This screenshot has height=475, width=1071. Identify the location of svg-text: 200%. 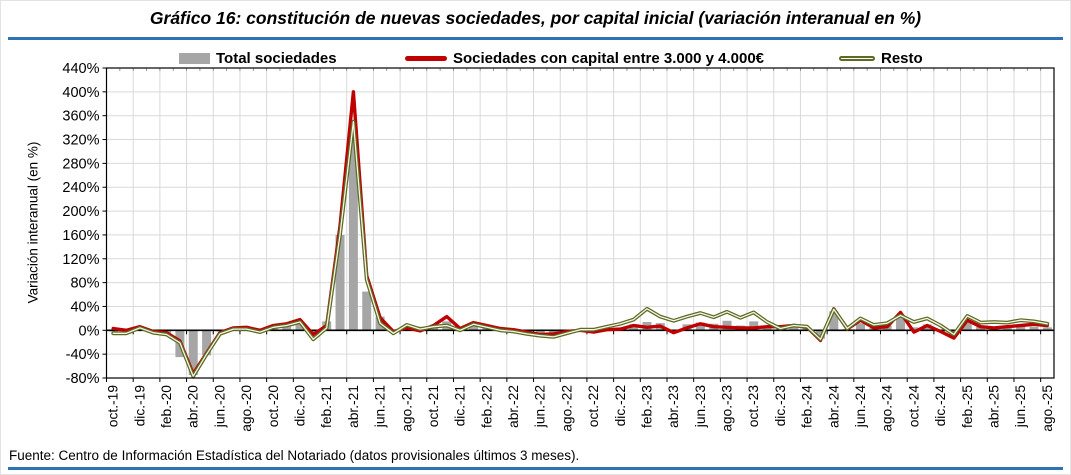
(80, 212).